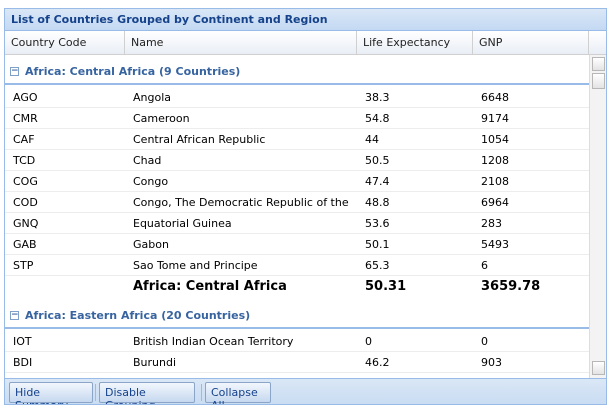  What do you see at coordinates (147, 160) in the screenshot?
I see `cell: Chad` at bounding box center [147, 160].